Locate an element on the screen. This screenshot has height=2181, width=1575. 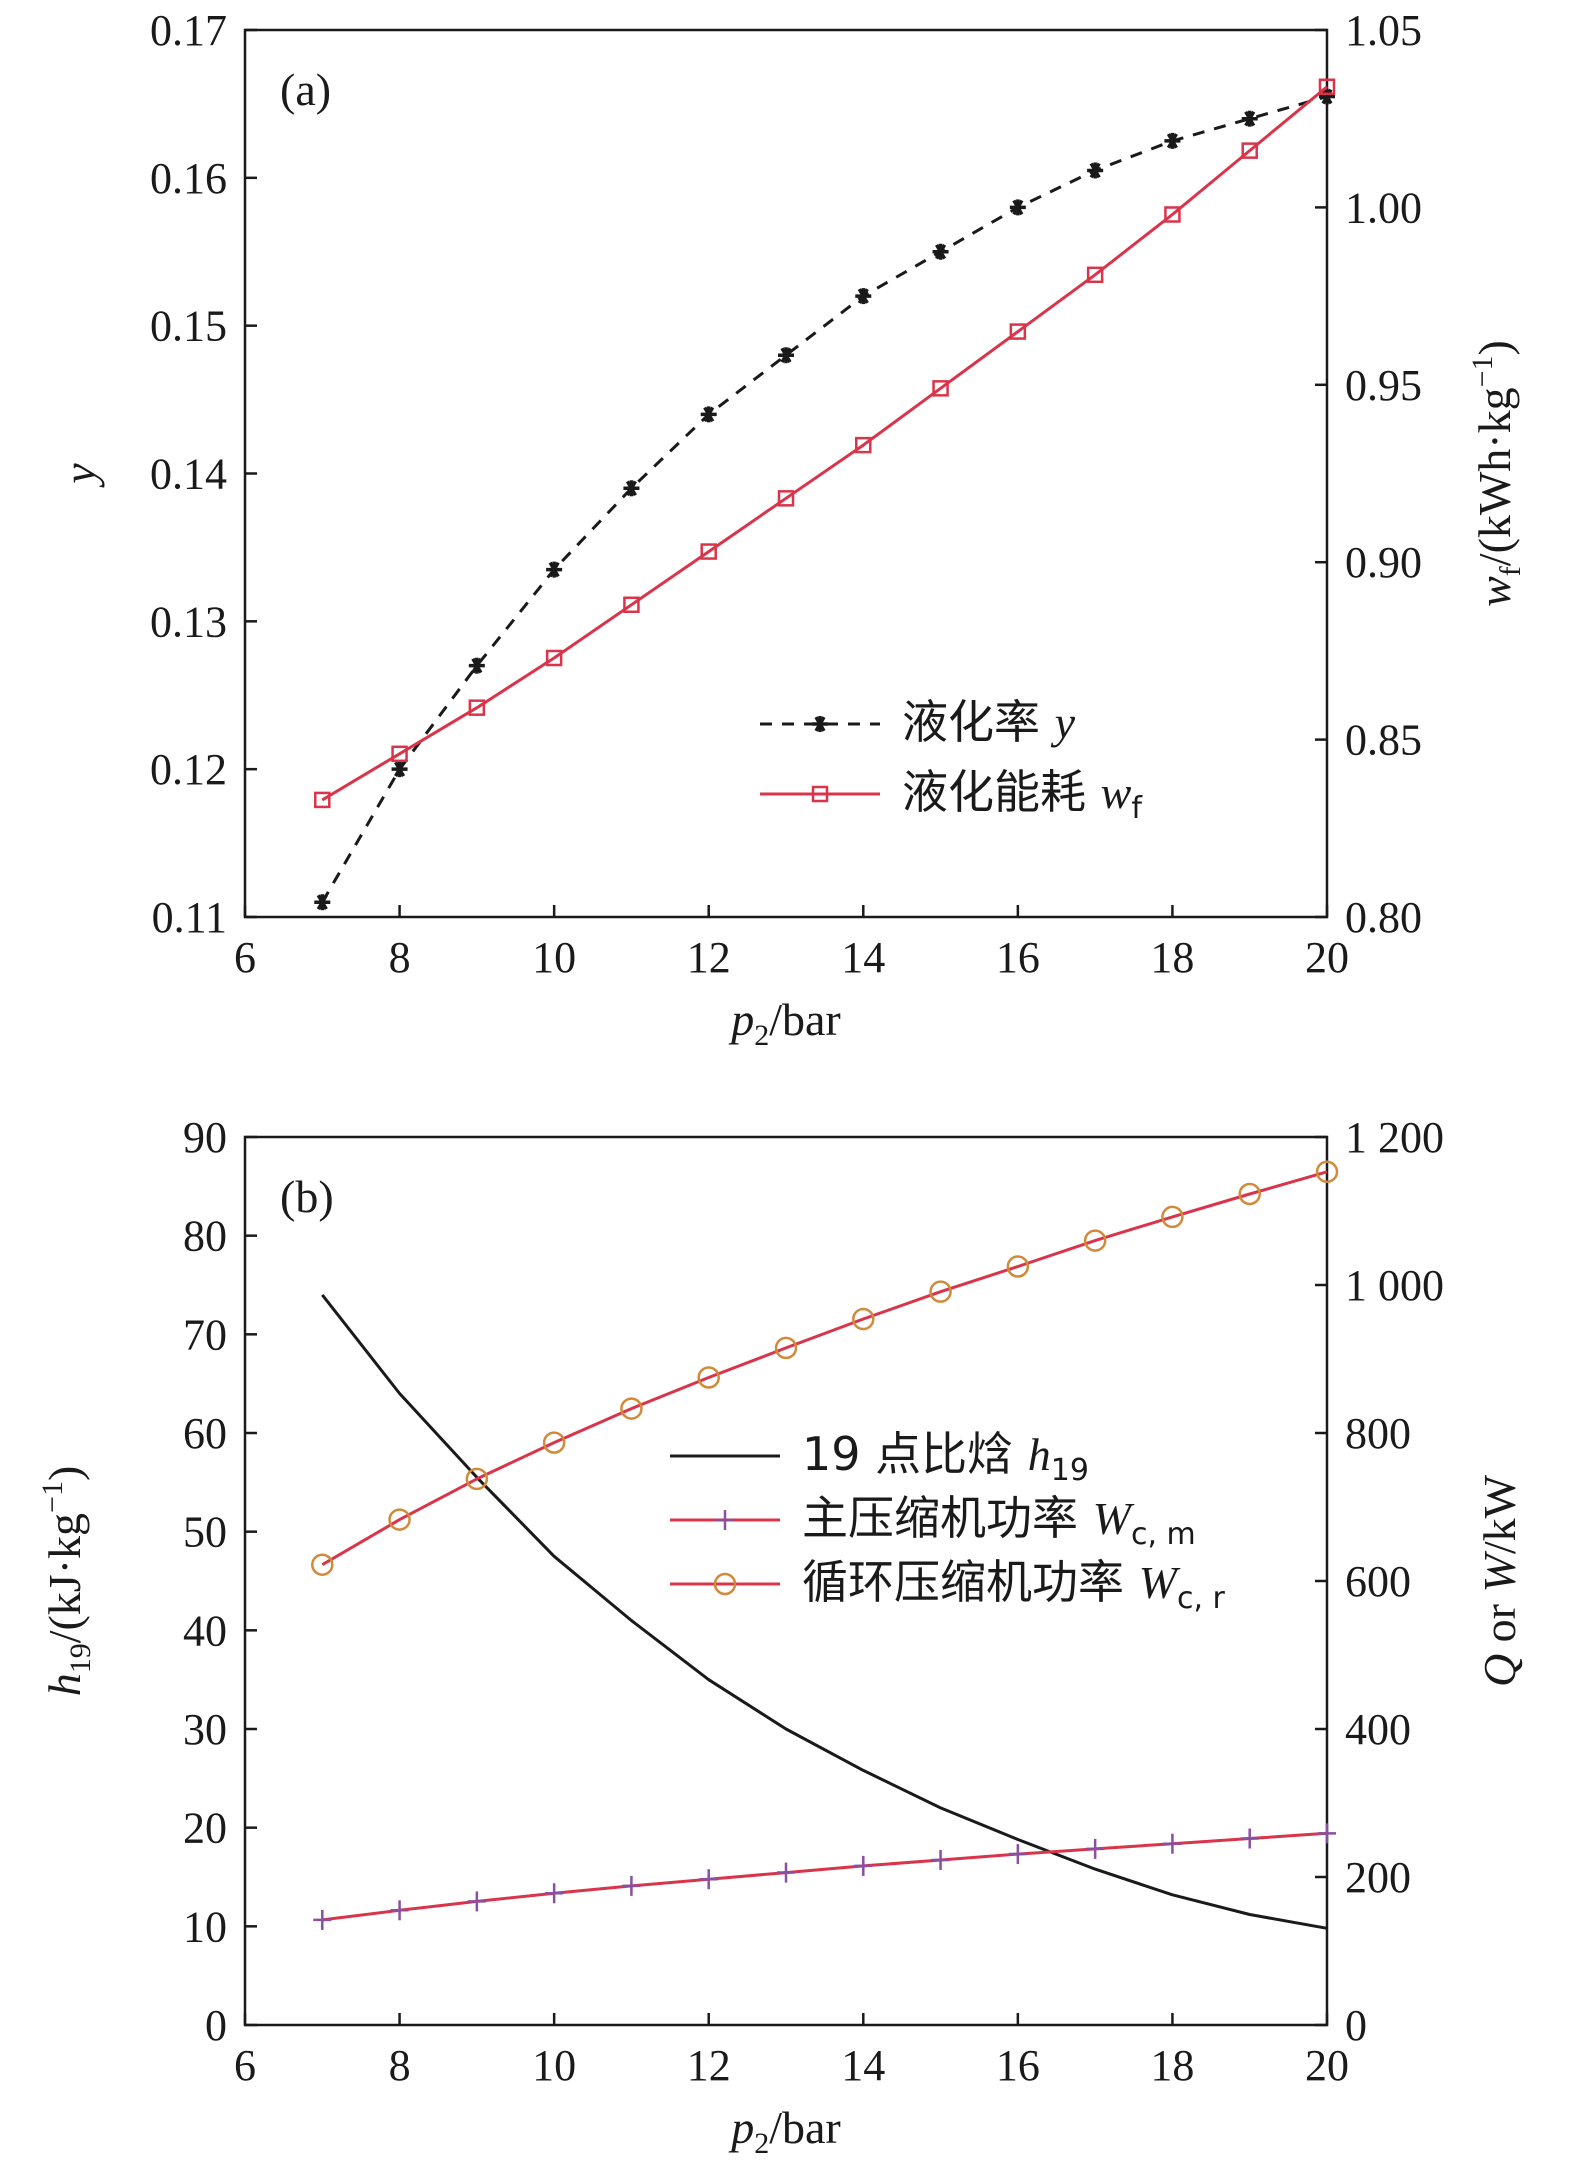
x-tick-label: 10 is located at coordinates (554, 2065).